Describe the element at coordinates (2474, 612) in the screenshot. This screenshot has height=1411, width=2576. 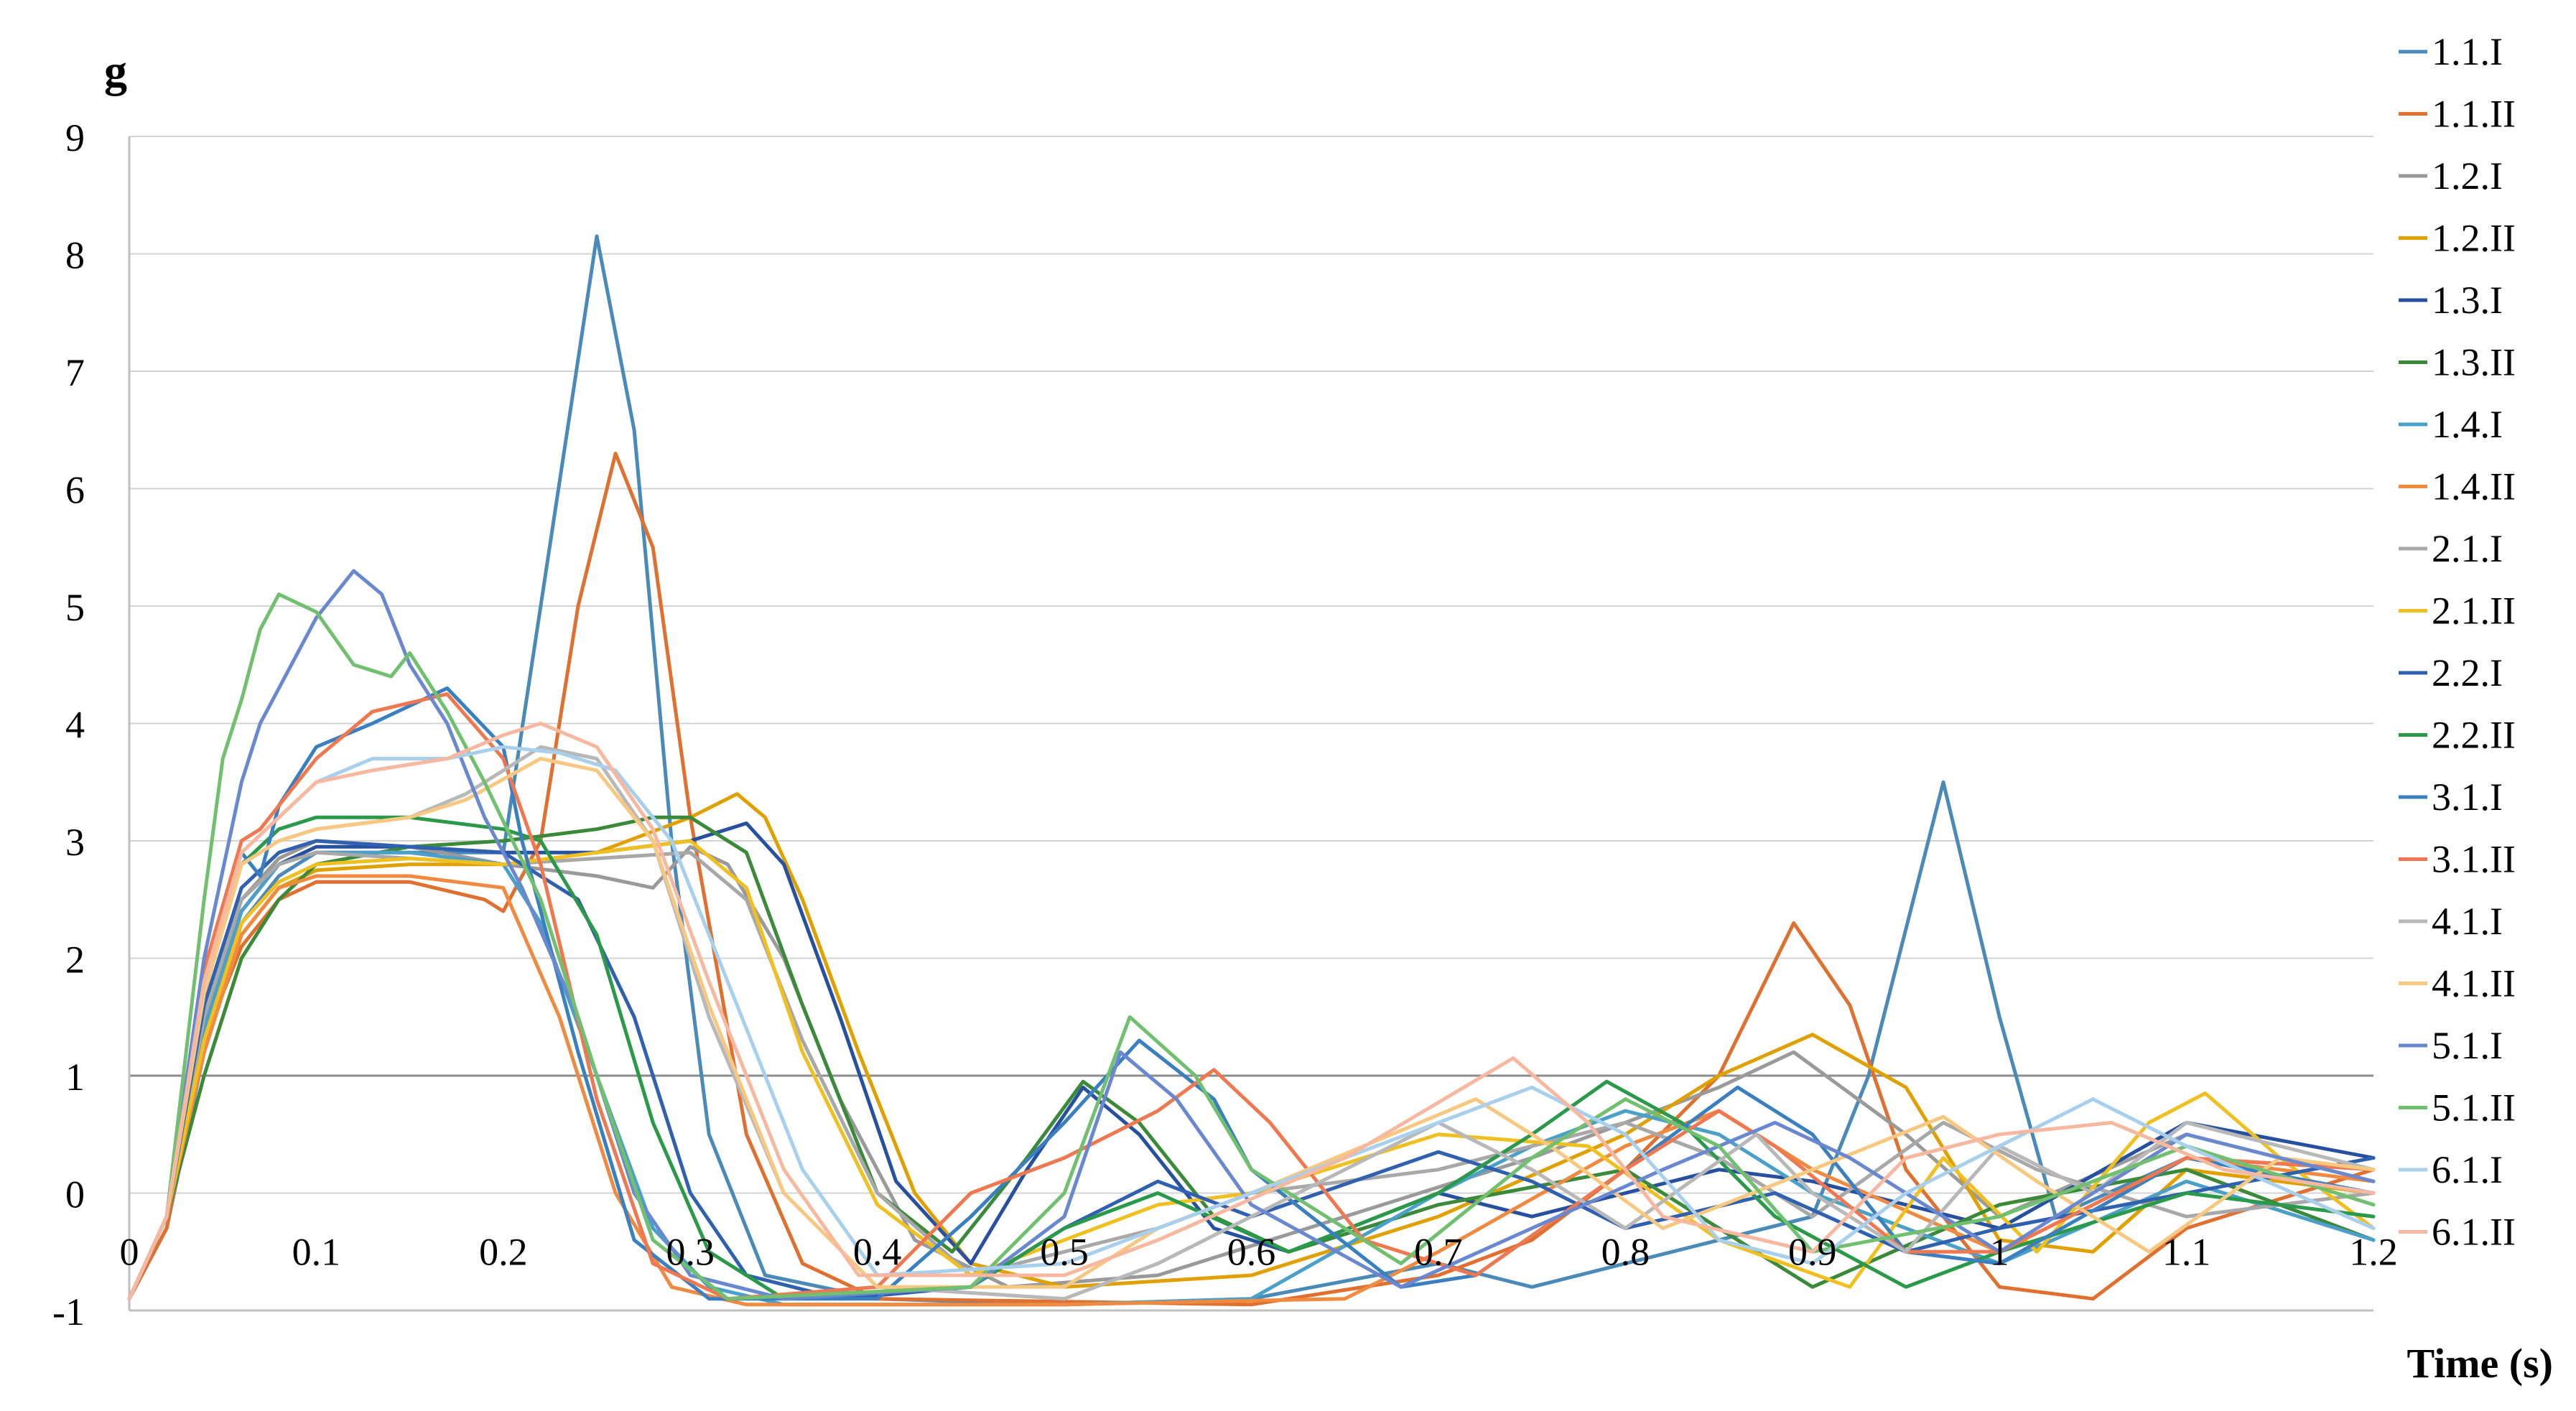
I see `legend-label: 2.1.II` at that location.